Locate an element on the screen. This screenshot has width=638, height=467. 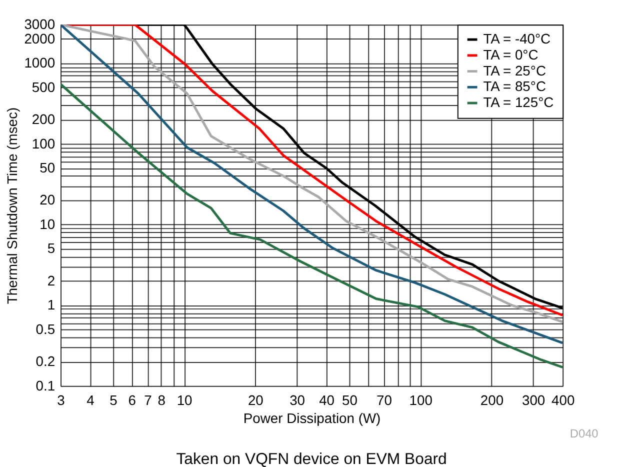
x-tick-label: 10 is located at coordinates (184, 400).